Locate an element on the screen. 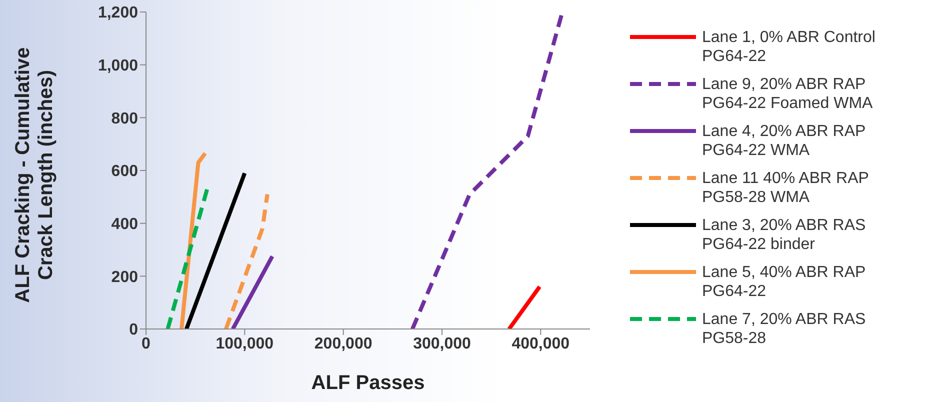 The width and height of the screenshot is (930, 402). y-tick-label: 1,000 is located at coordinates (118, 66).